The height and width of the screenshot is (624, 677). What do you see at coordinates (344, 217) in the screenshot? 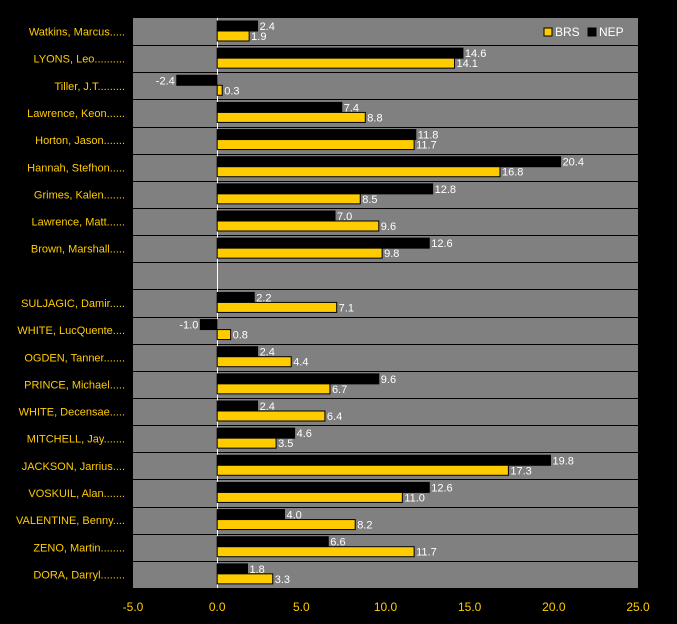
I see `data-label: 7.0` at bounding box center [344, 217].